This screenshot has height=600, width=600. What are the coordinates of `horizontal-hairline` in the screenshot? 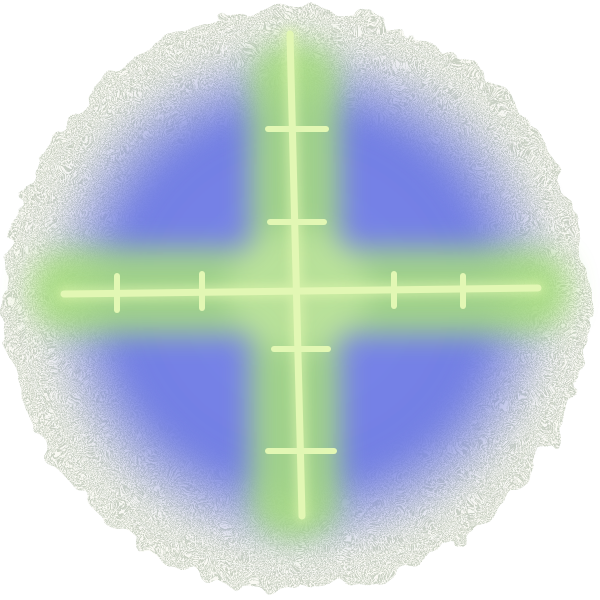 It's located at (301, 291).